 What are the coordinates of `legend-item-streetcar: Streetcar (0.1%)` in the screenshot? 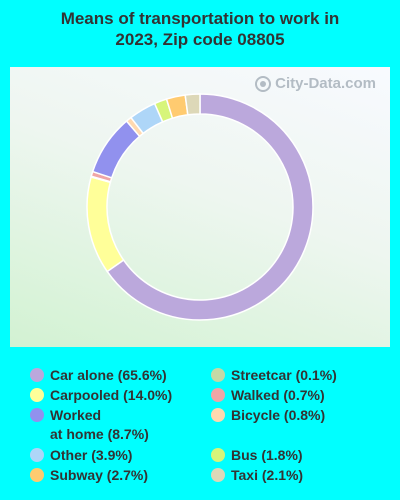 It's located at (274, 375).